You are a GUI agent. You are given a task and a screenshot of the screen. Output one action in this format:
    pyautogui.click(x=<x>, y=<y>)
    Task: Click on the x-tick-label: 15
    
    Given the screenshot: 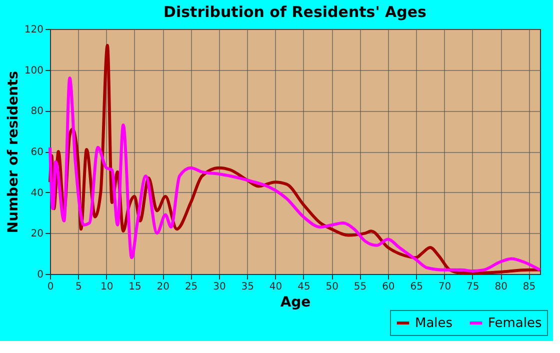 What is the action you would take?
    pyautogui.click(x=135, y=287)
    